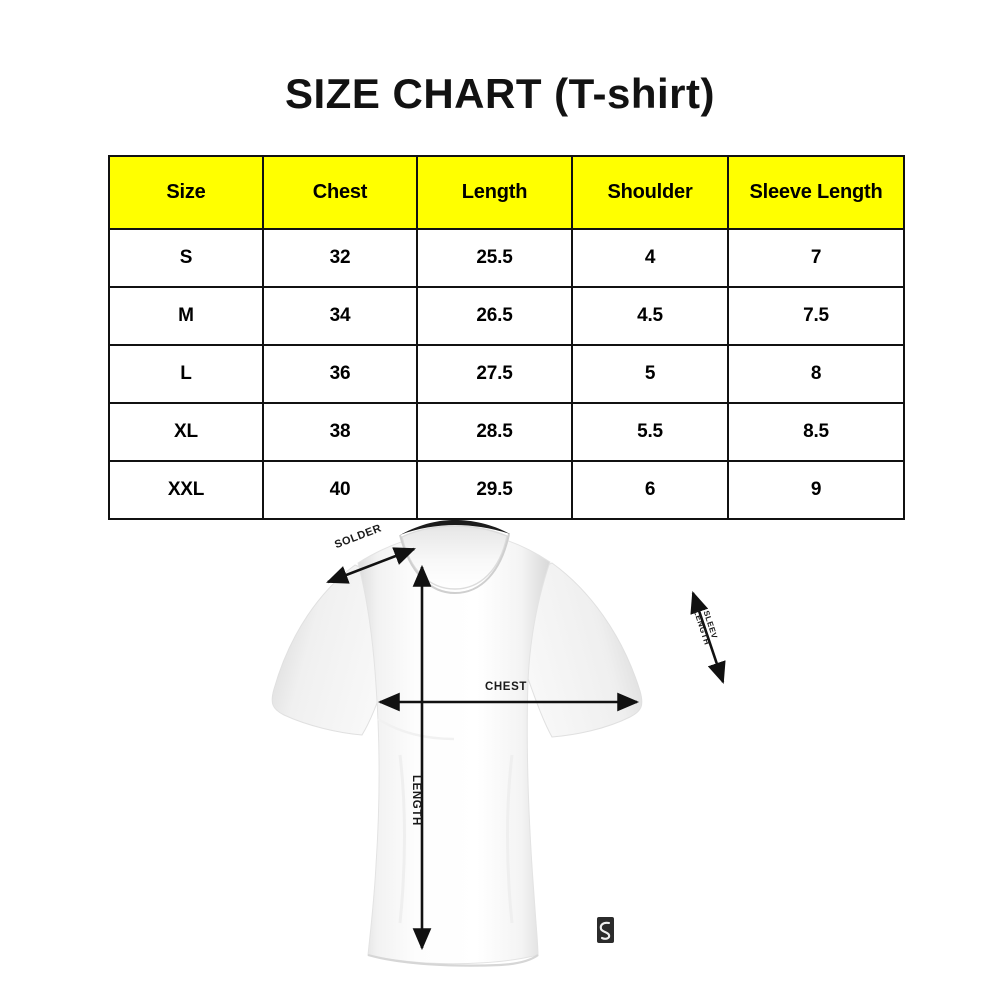  What do you see at coordinates (186, 490) in the screenshot?
I see `cell-size: XXL` at bounding box center [186, 490].